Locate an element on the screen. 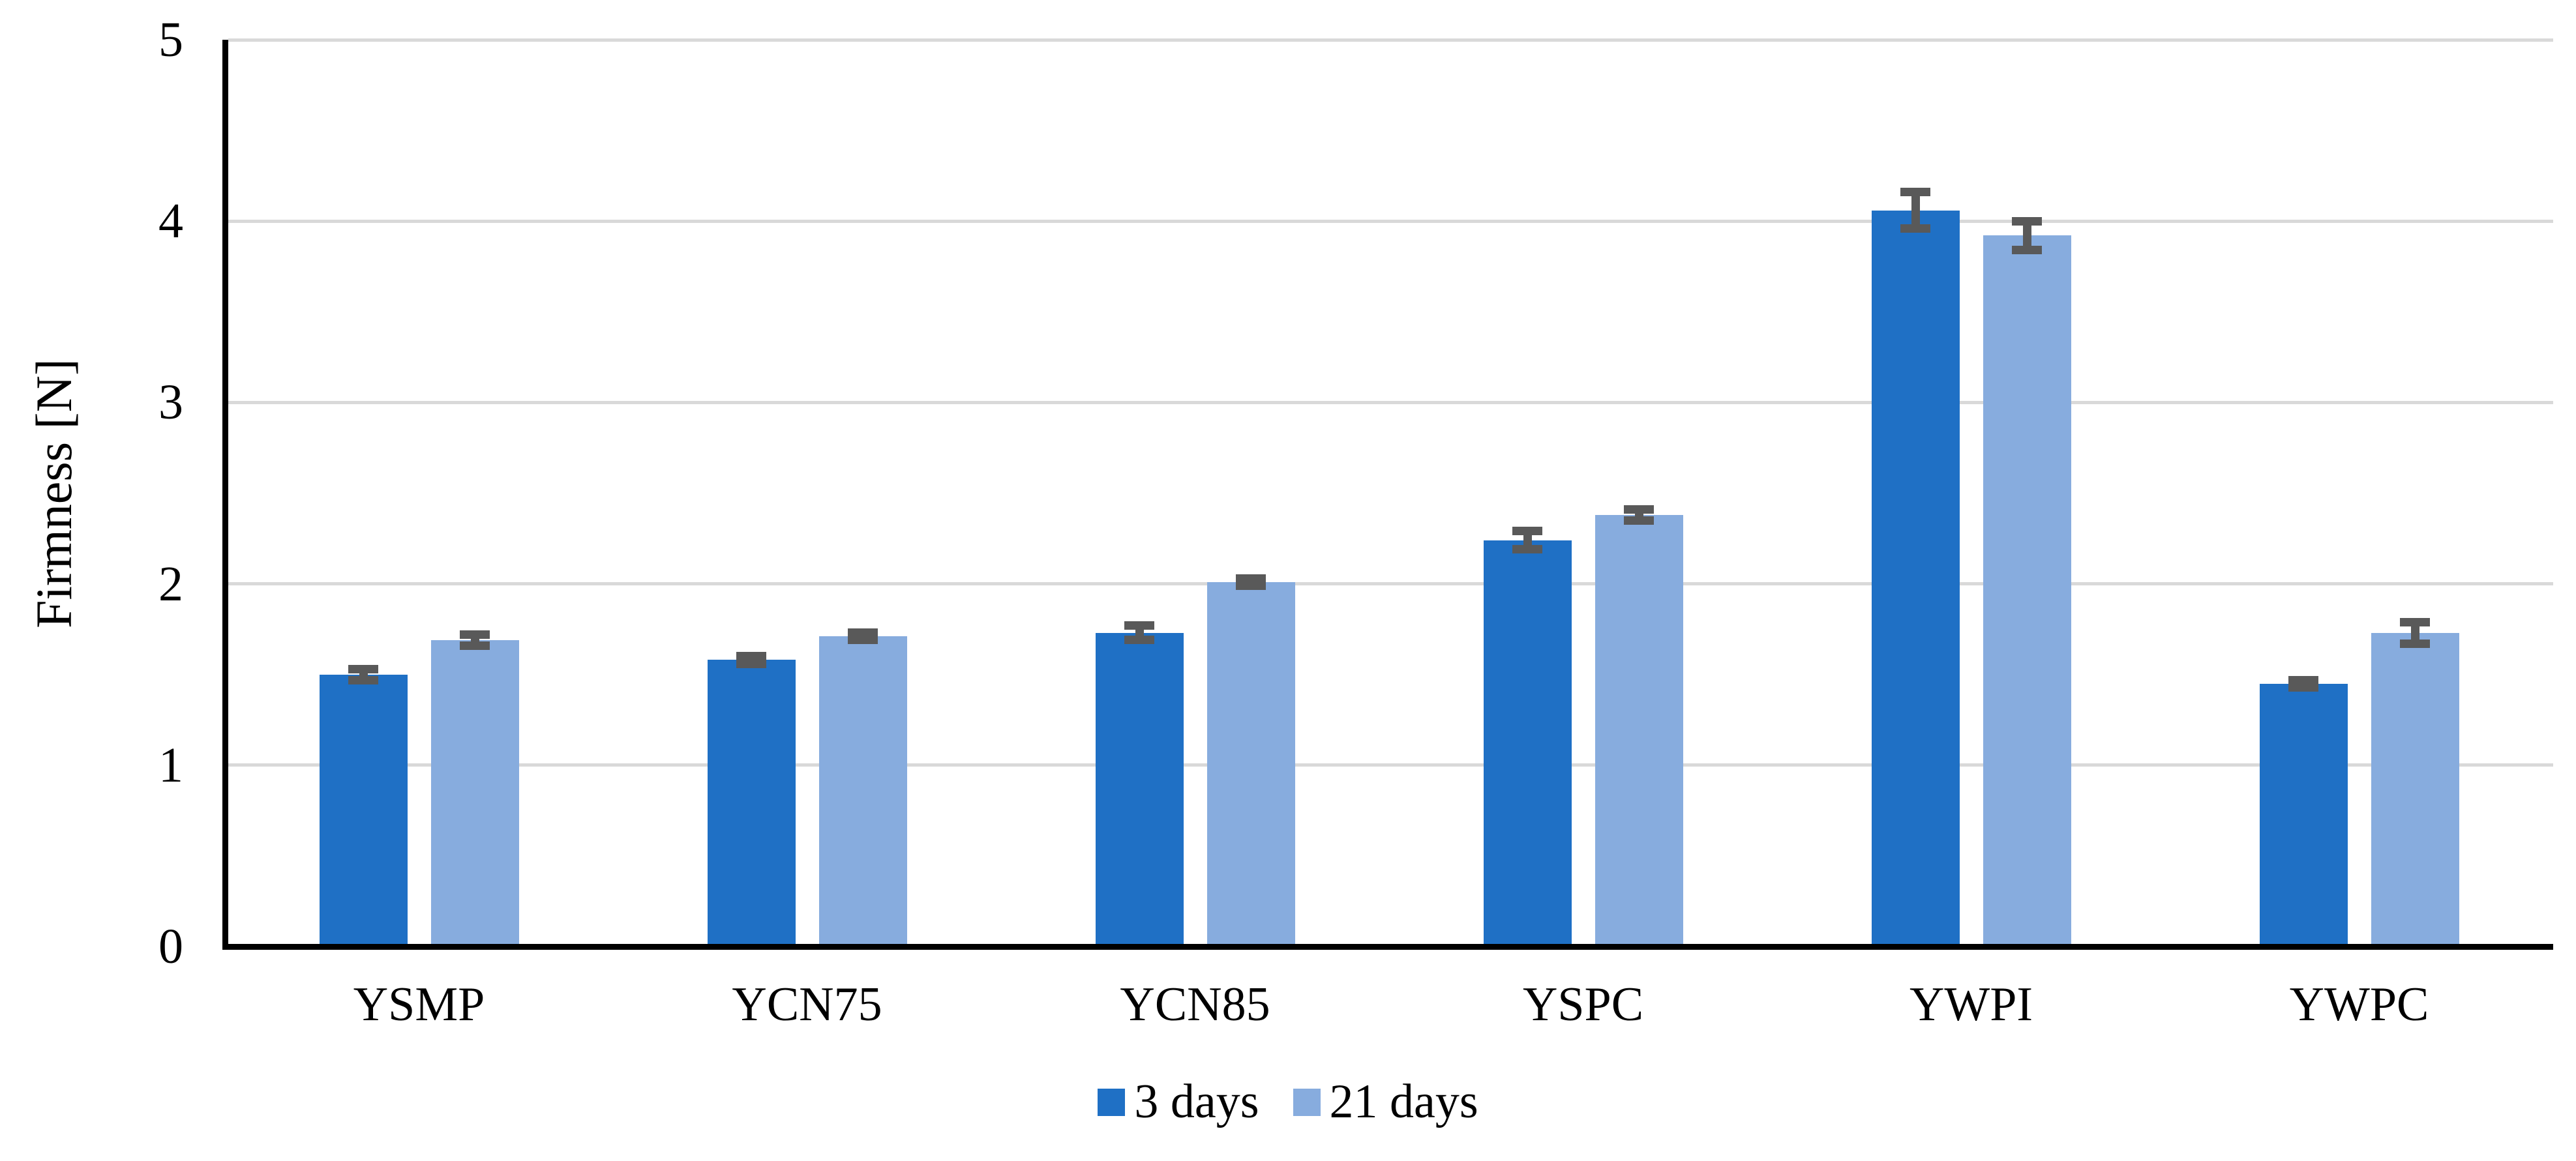 The width and height of the screenshot is (2576, 1161). bar-3-days-yspc is located at coordinates (1527, 744).